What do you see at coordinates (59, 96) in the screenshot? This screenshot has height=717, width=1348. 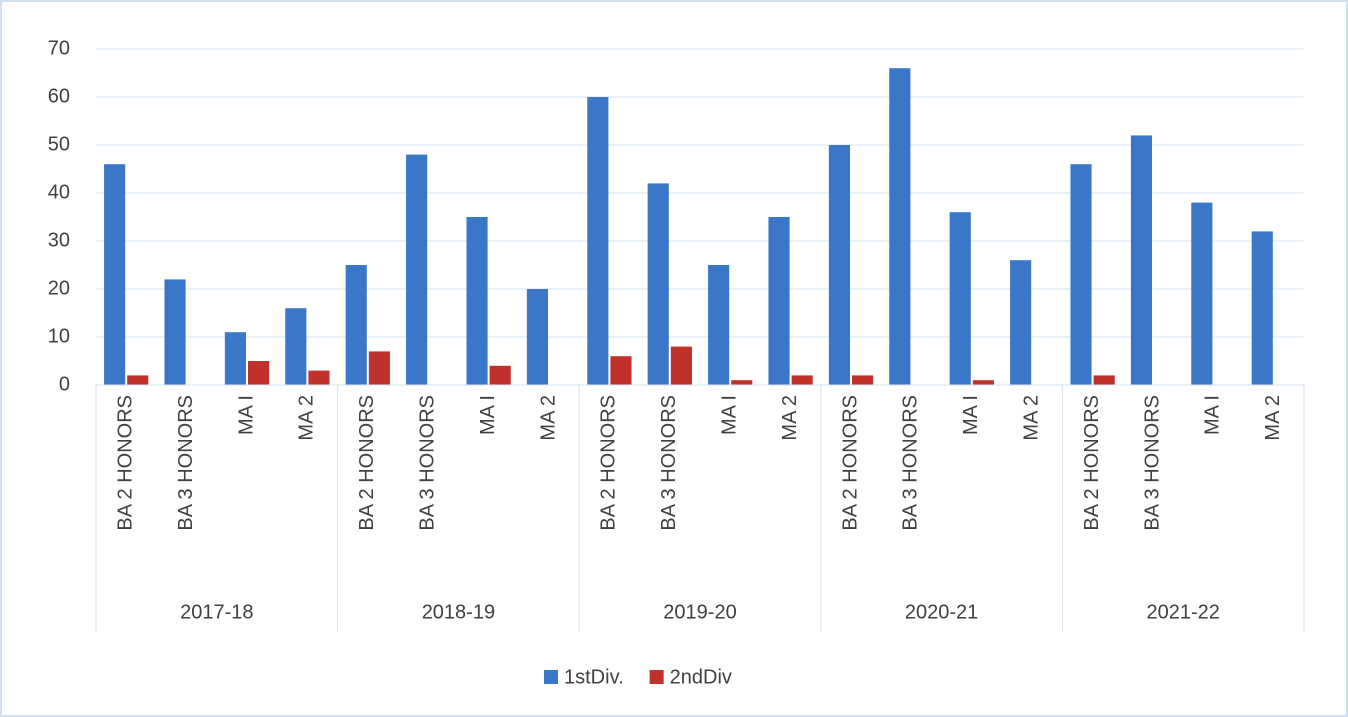 I see `y-tick-label: 60` at bounding box center [59, 96].